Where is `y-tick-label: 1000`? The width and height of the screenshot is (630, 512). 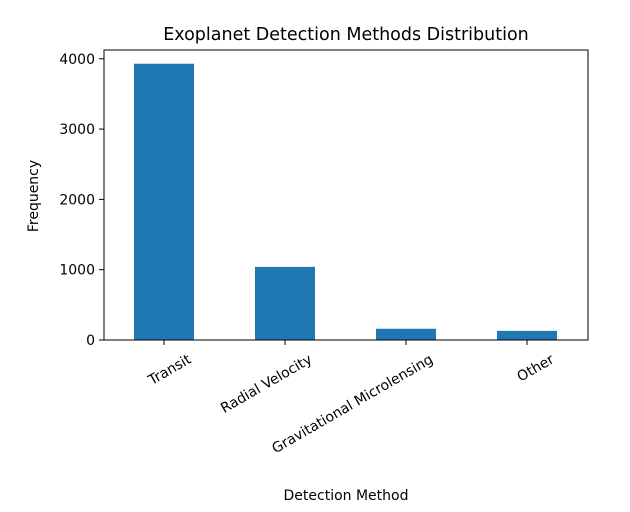
y-tick-label: 1000 is located at coordinates (77, 271).